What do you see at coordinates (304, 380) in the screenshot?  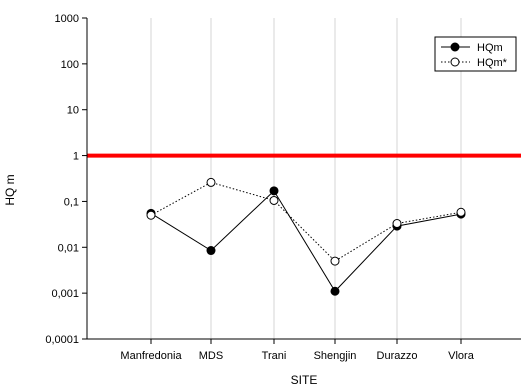 I see `x-axis-label: SITE` at bounding box center [304, 380].